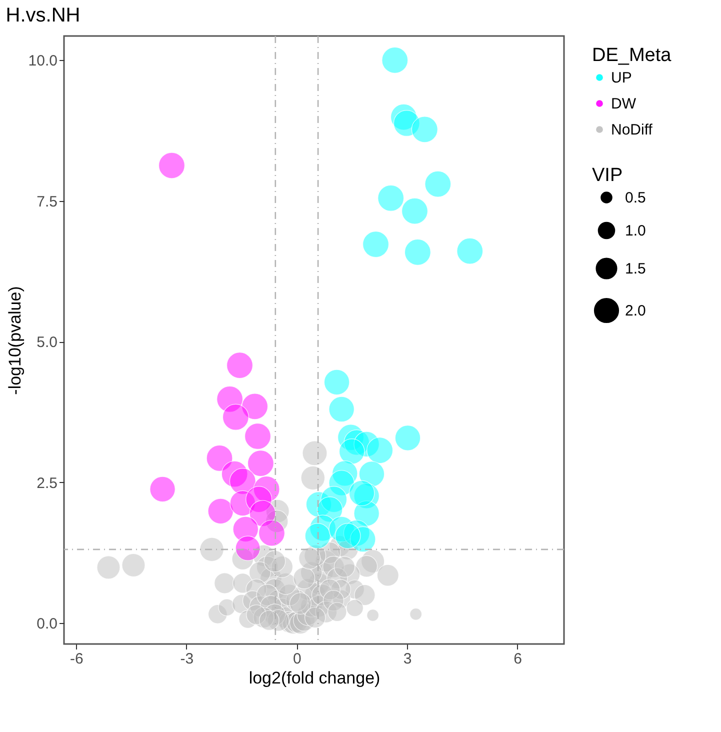  I want to click on x-tick-label: -6, so click(77, 659).